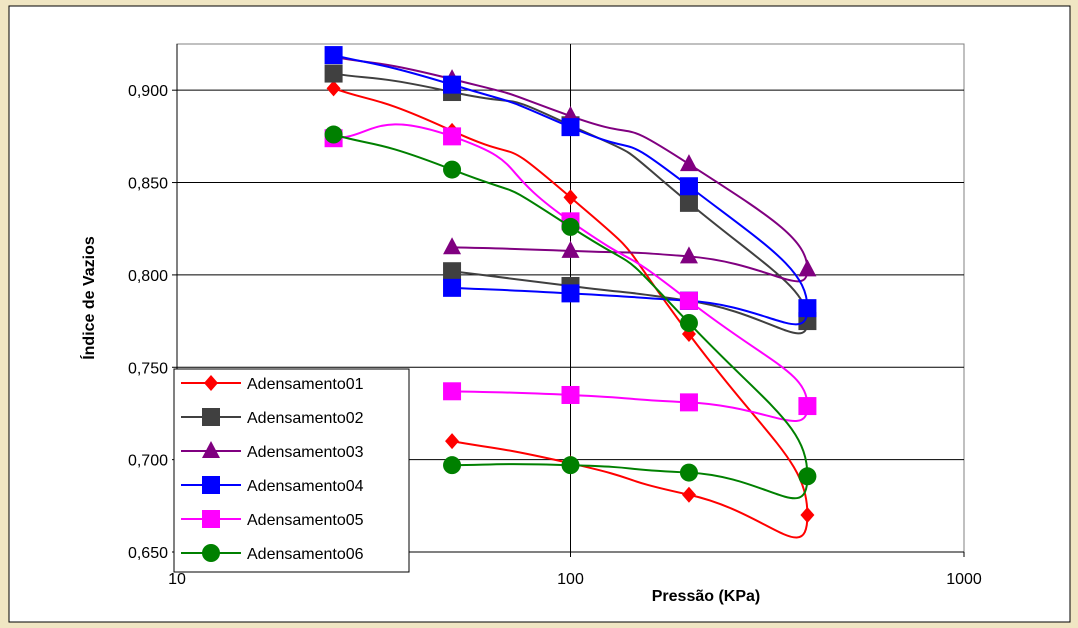 The height and width of the screenshot is (628, 1078). What do you see at coordinates (177, 579) in the screenshot?
I see `x-tick-label: 10` at bounding box center [177, 579].